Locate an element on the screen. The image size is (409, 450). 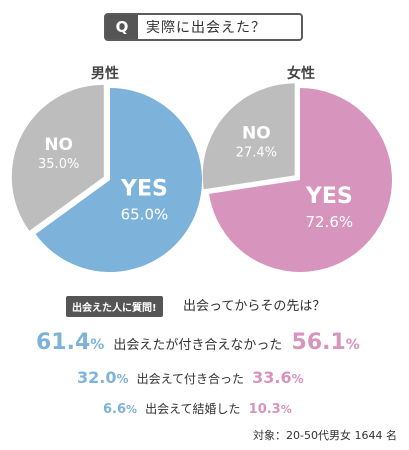
male-percent: 61.4 is located at coordinates (63, 342).